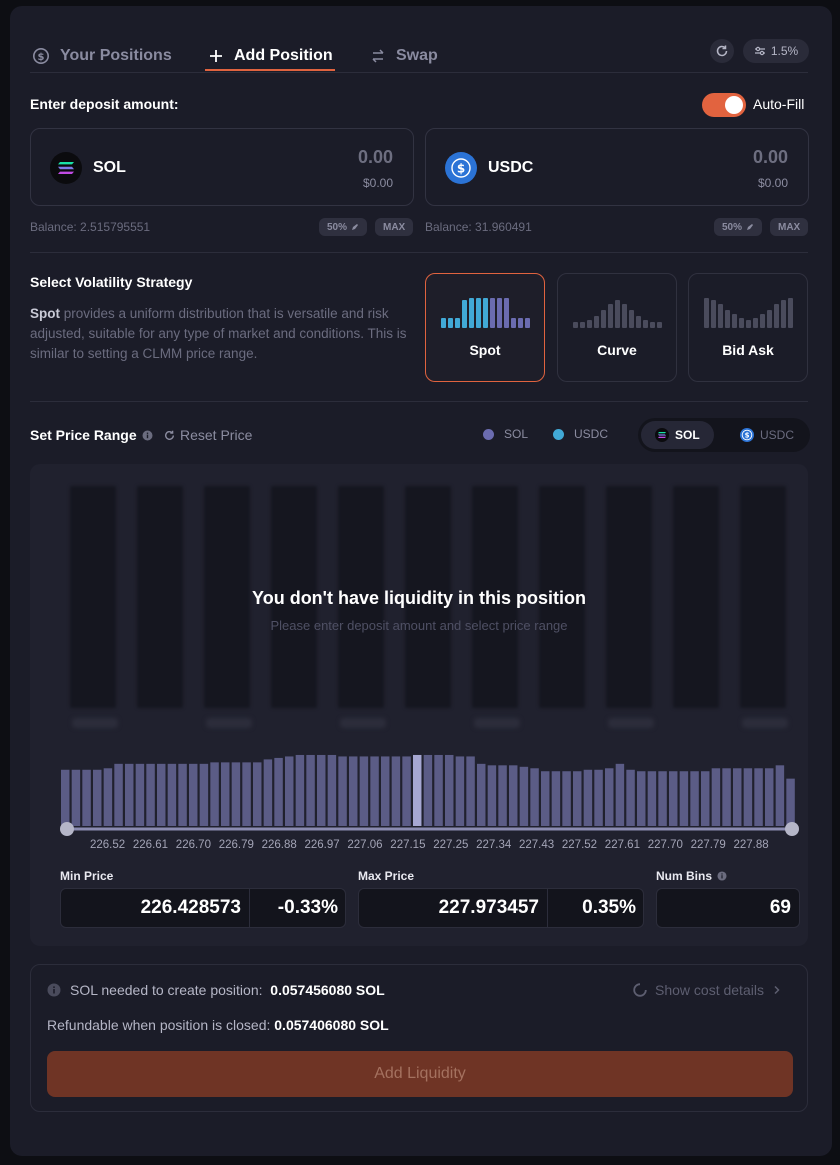  I want to click on max-price-percent-input: 0.35%, so click(609, 907).